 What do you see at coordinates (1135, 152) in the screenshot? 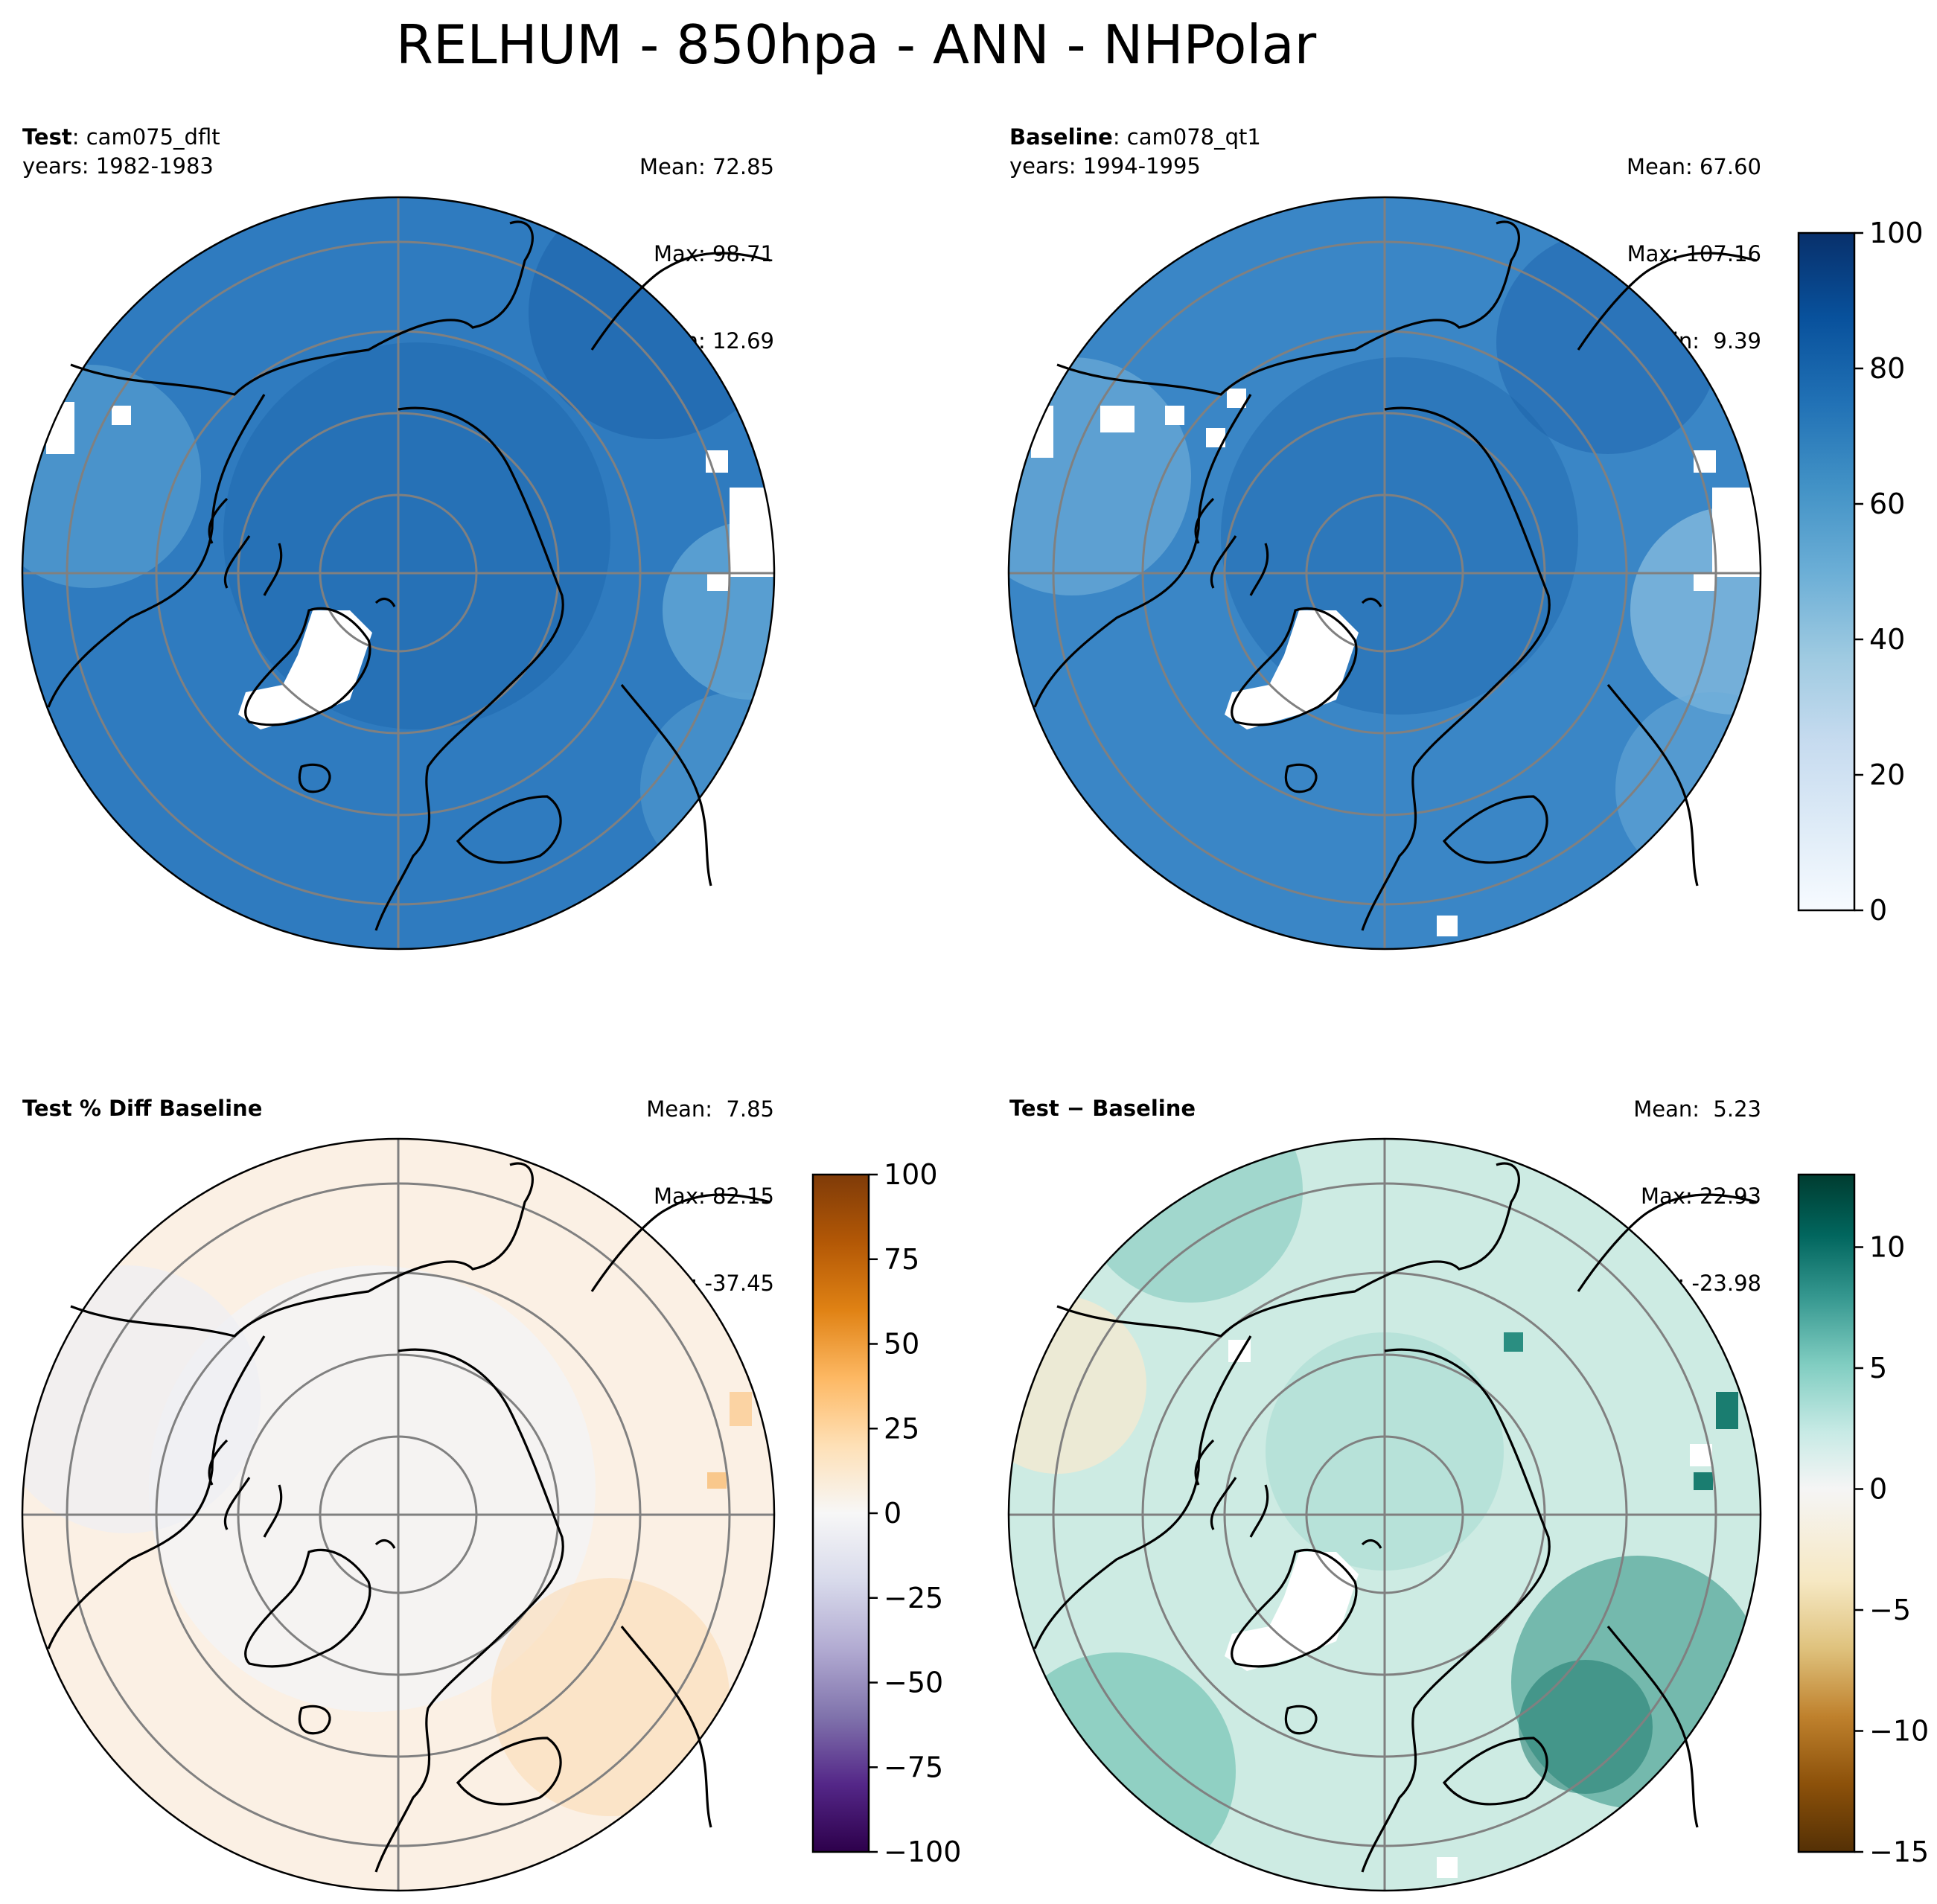
I see `baseline-header: Baseline: cam078_qt1 years: 1994-1995` at bounding box center [1135, 152].